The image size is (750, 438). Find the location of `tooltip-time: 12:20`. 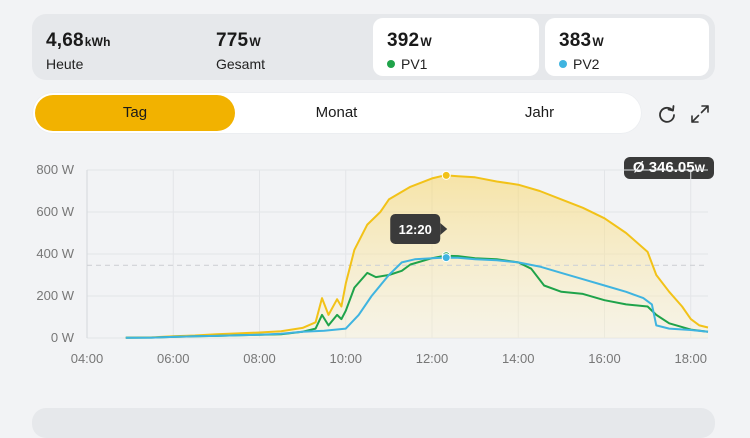

tooltip-time: 12:20 is located at coordinates (415, 229).